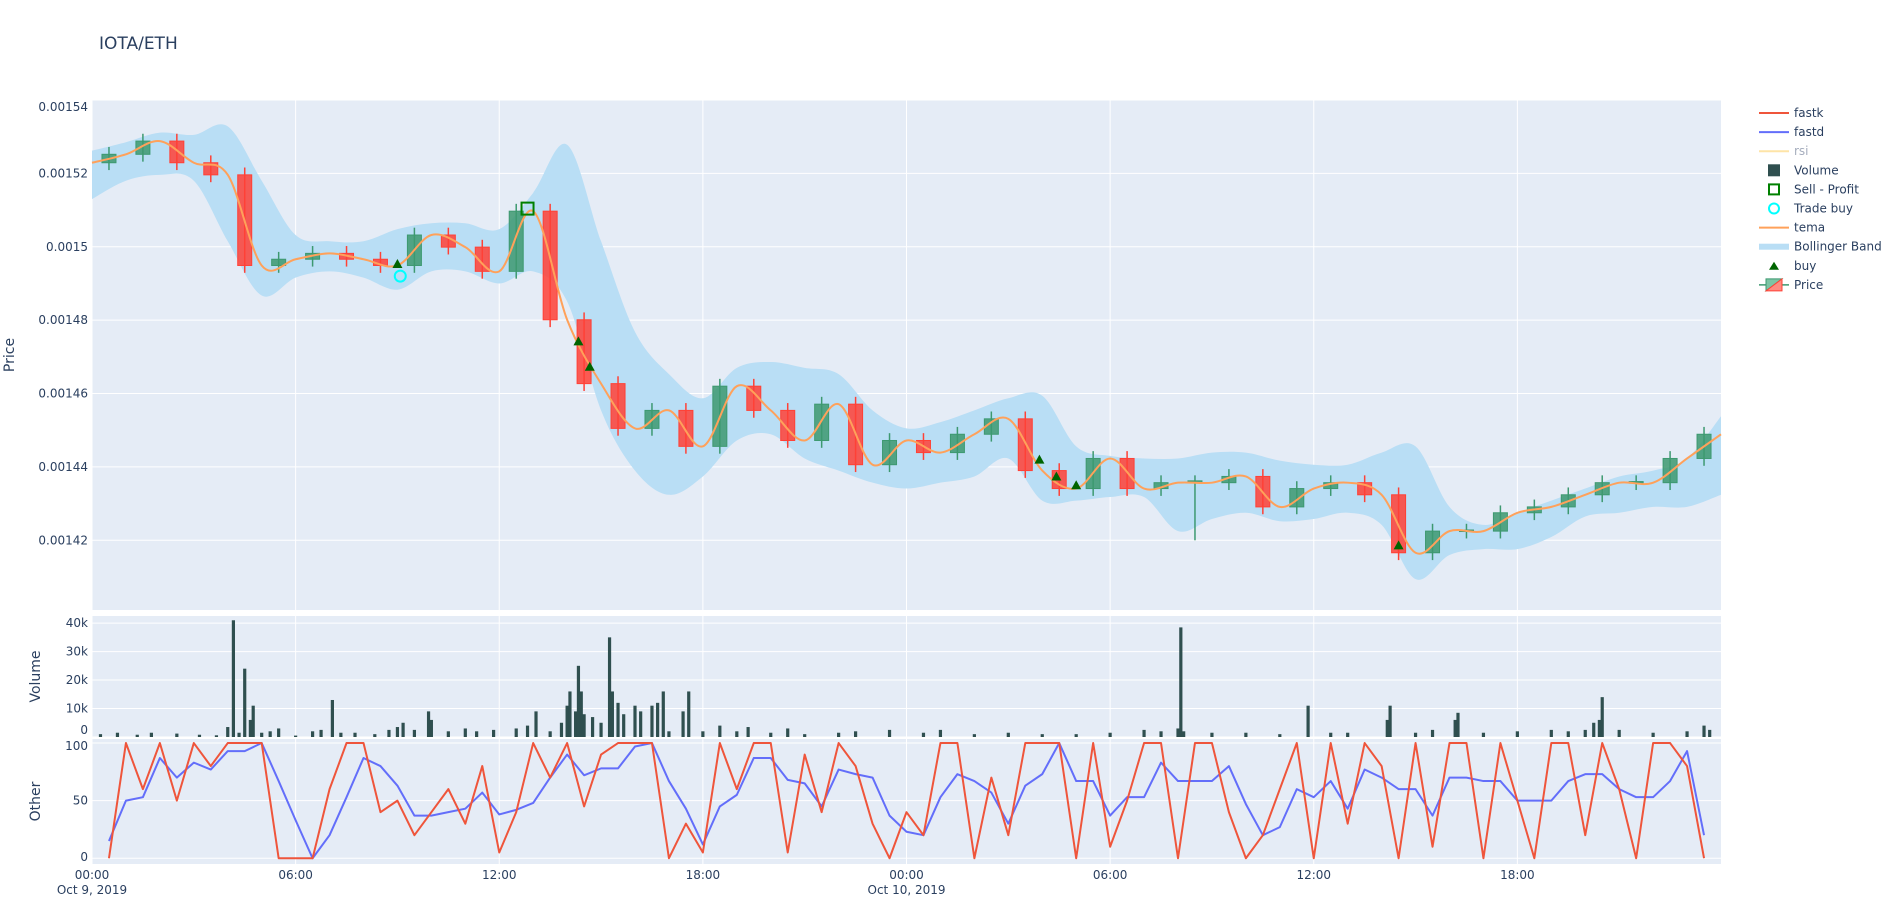  I want to click on x-tick-date: Oct 10, 2019, so click(907, 890).